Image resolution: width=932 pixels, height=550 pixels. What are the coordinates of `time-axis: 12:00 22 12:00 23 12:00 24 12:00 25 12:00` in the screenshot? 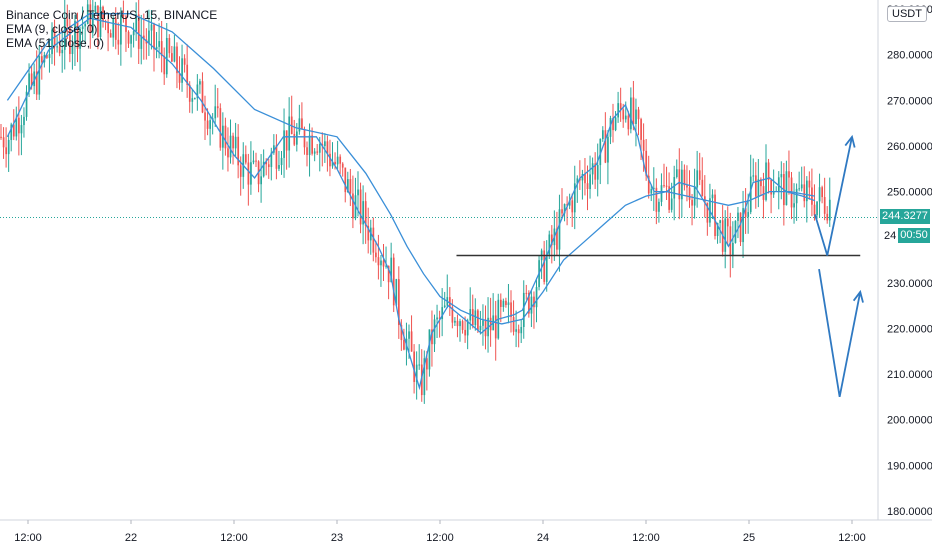 It's located at (440, 532).